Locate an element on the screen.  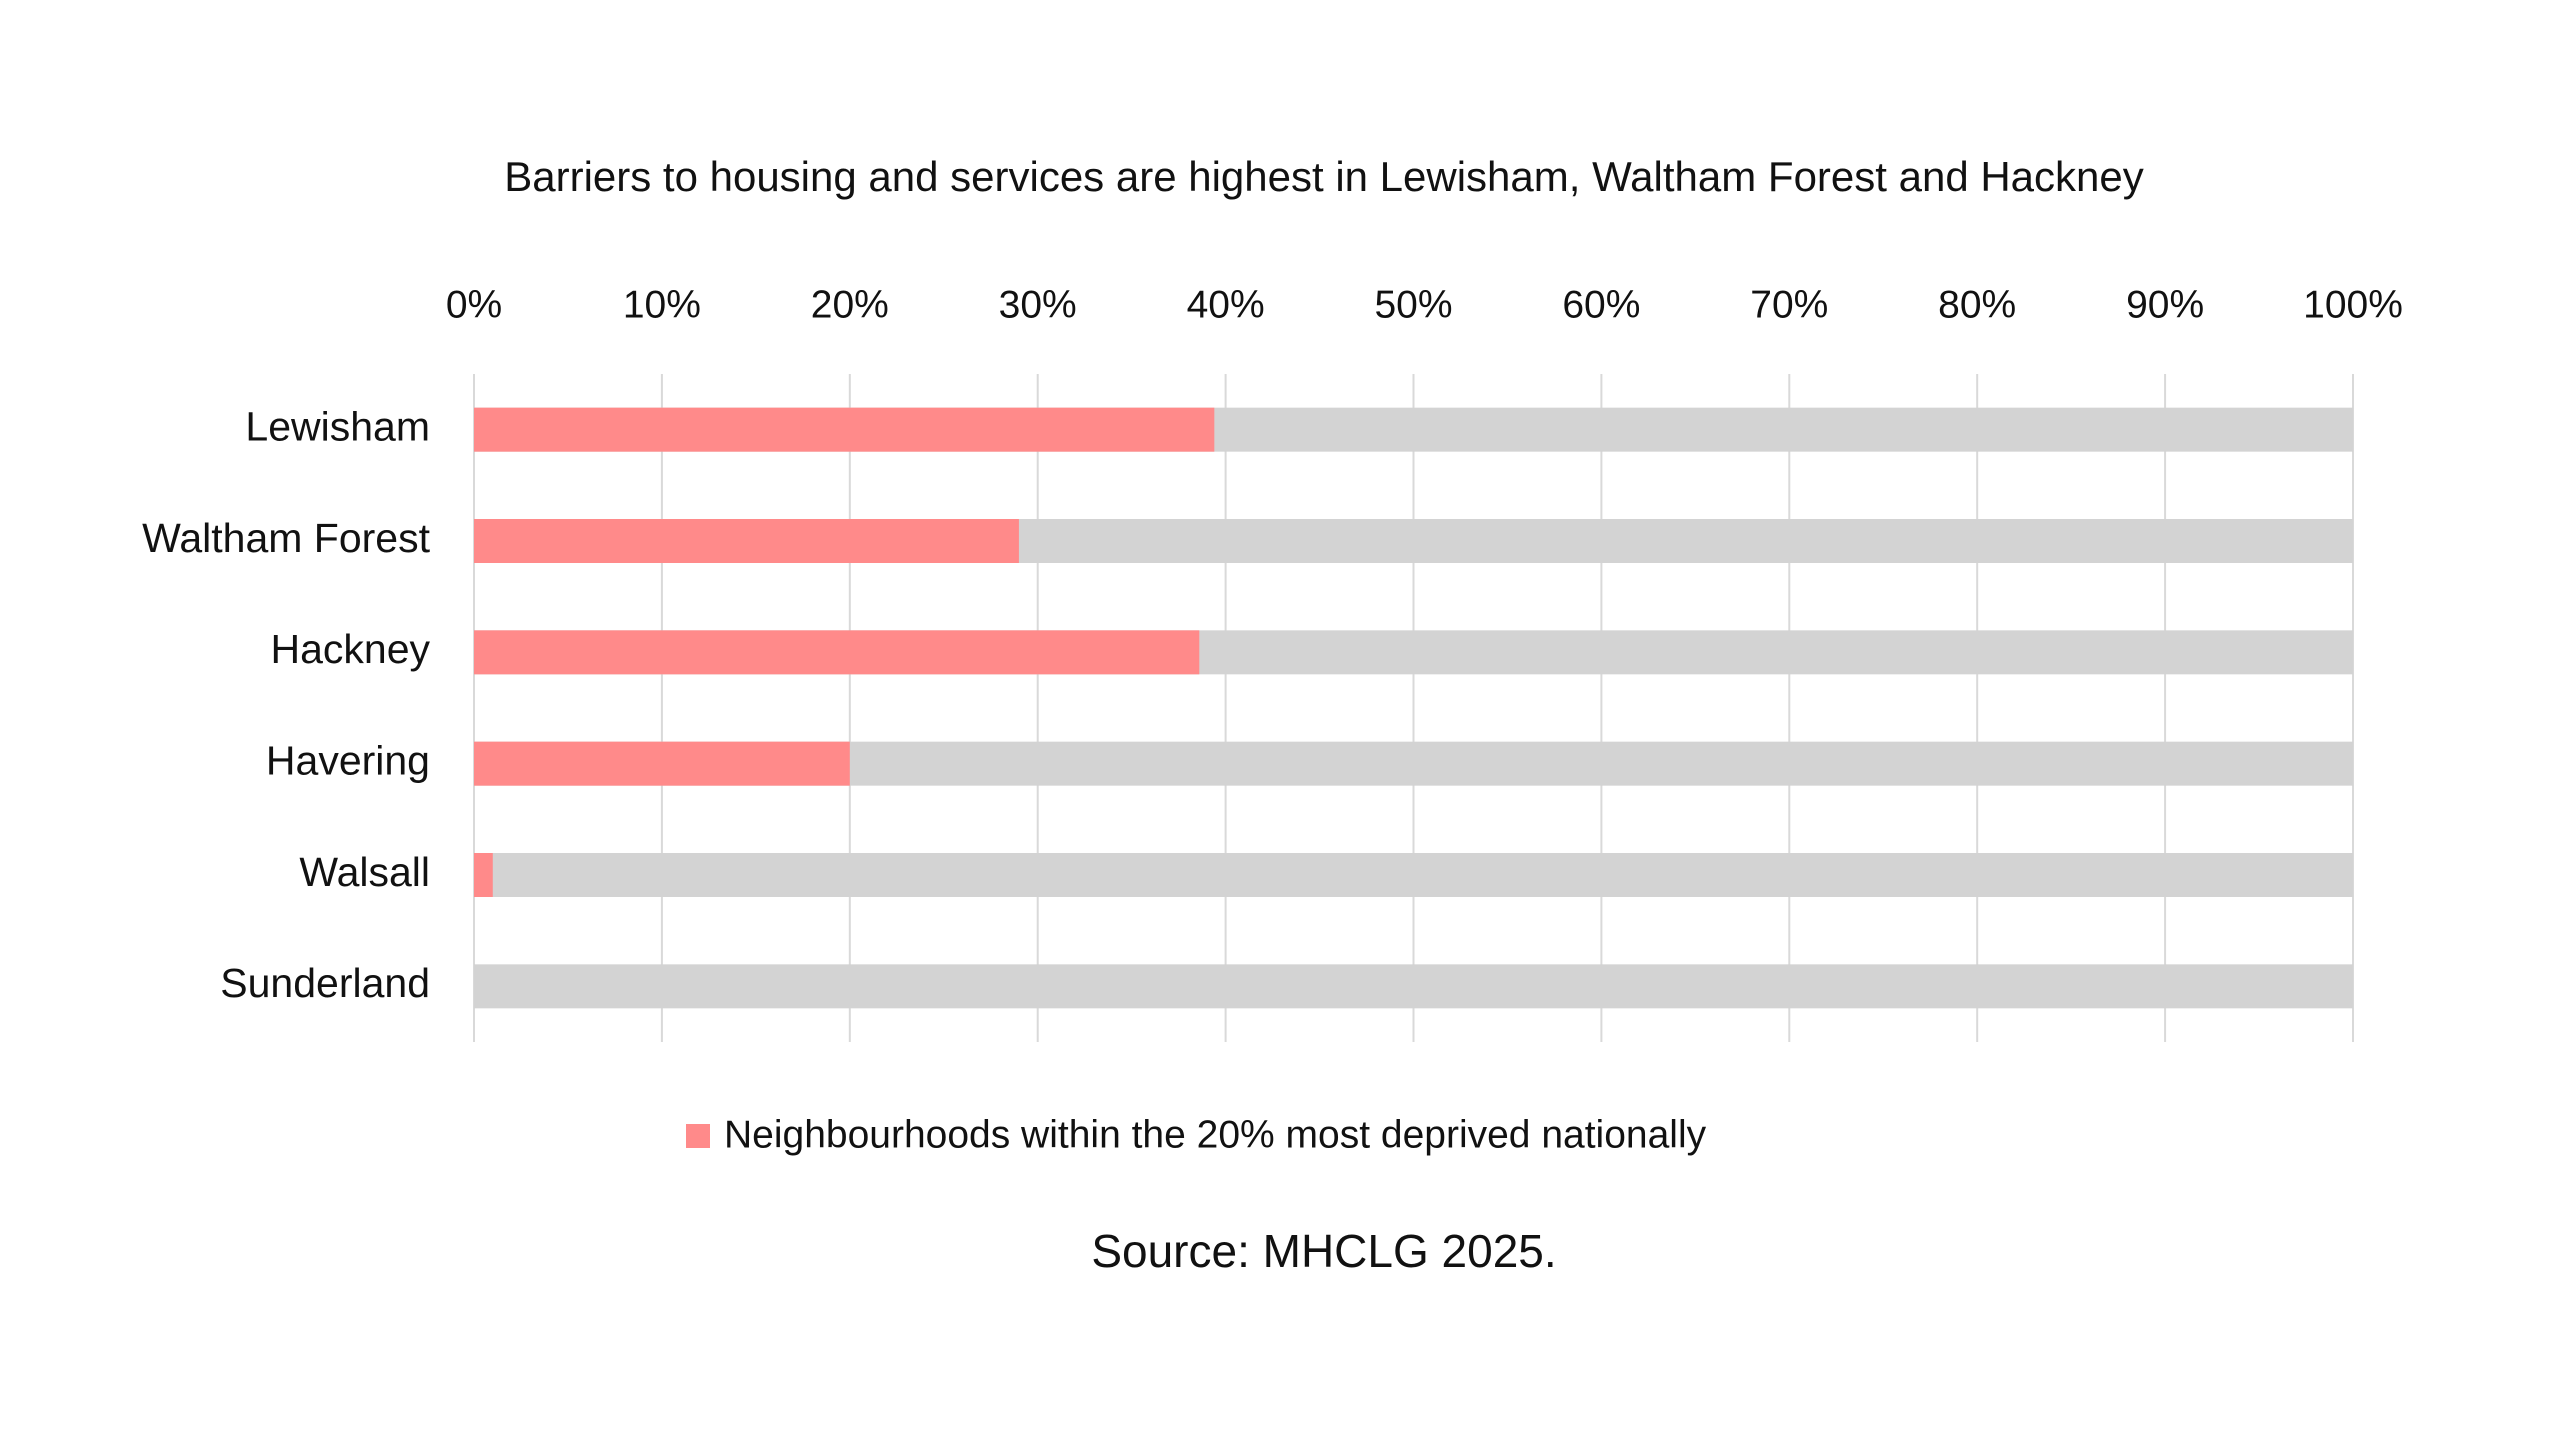
y-tick-label: Havering is located at coordinates (348, 760).